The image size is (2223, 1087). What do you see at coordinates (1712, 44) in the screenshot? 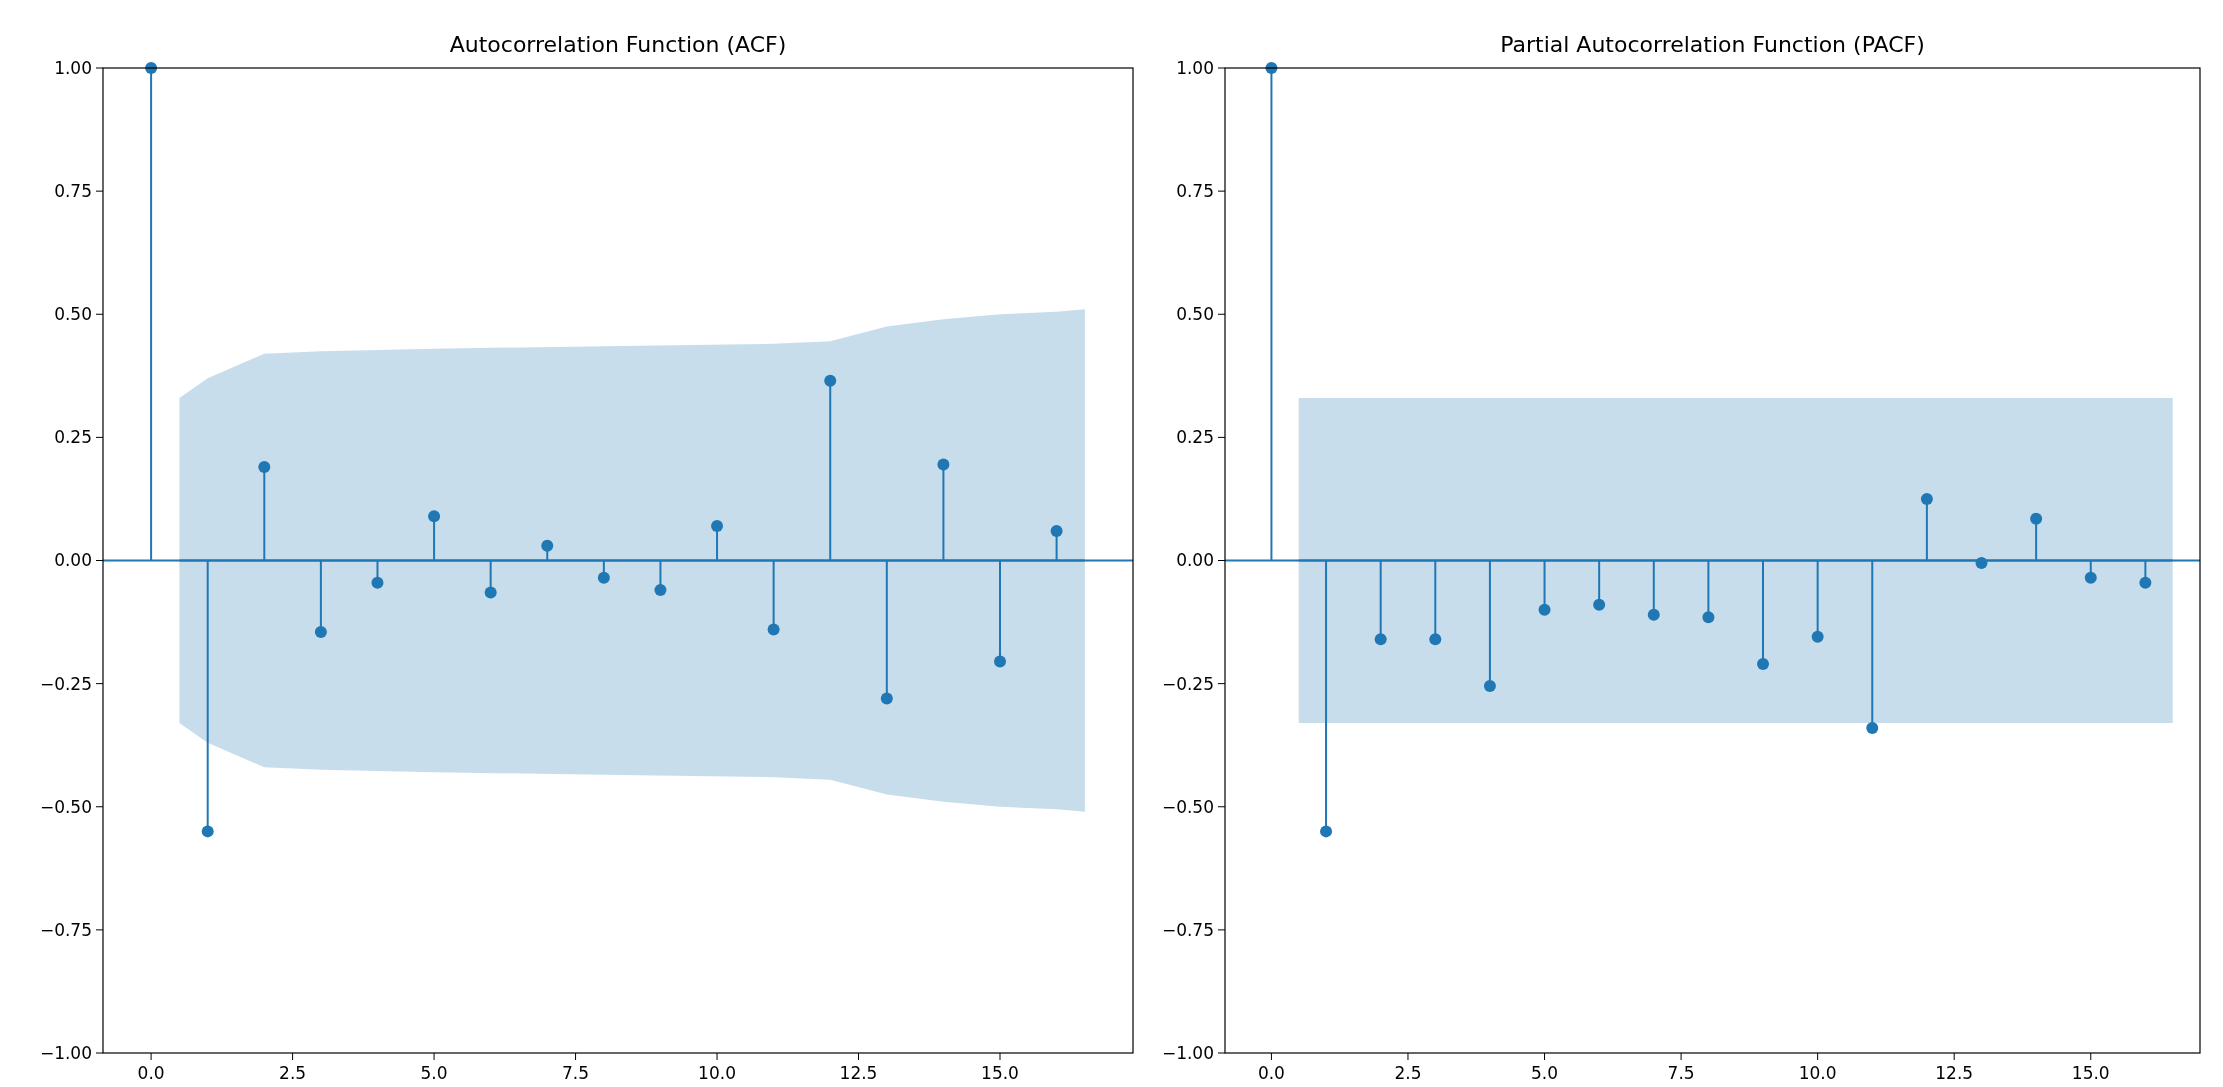
I see `chart-title: Partial Autocorrelation Function (PACF)` at bounding box center [1712, 44].